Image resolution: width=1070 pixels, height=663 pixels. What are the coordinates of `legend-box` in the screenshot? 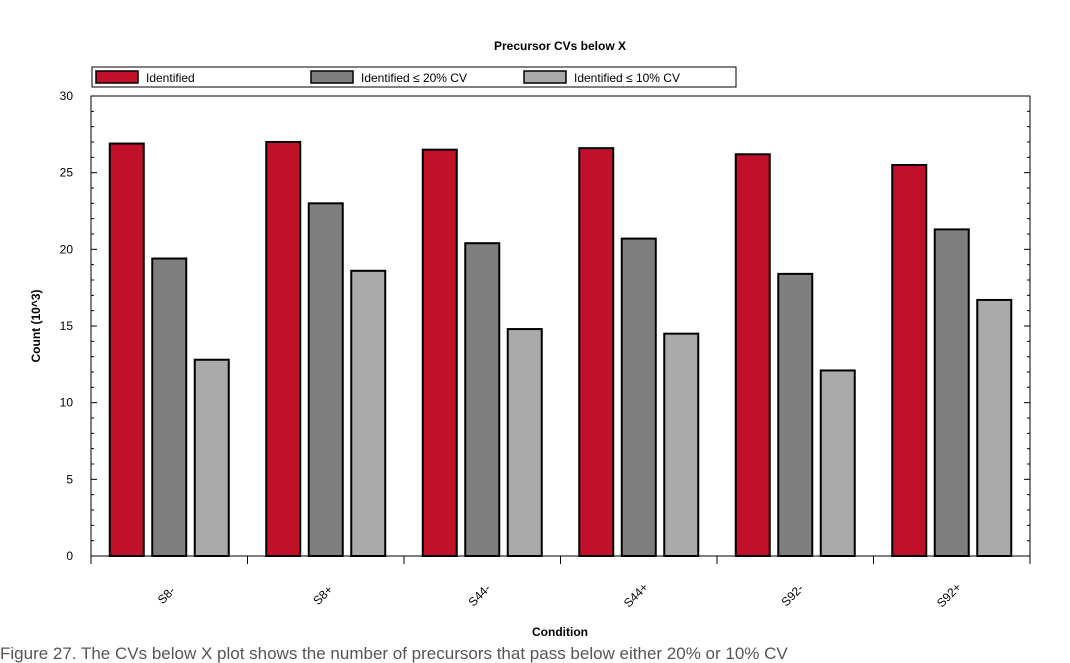 It's located at (414, 77).